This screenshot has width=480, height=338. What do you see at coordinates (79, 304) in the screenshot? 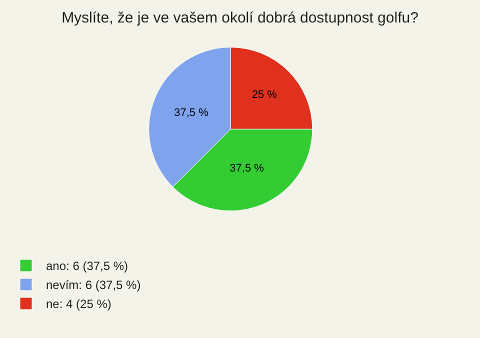
I see `legend-label: ne: 4 (25 %)` at bounding box center [79, 304].